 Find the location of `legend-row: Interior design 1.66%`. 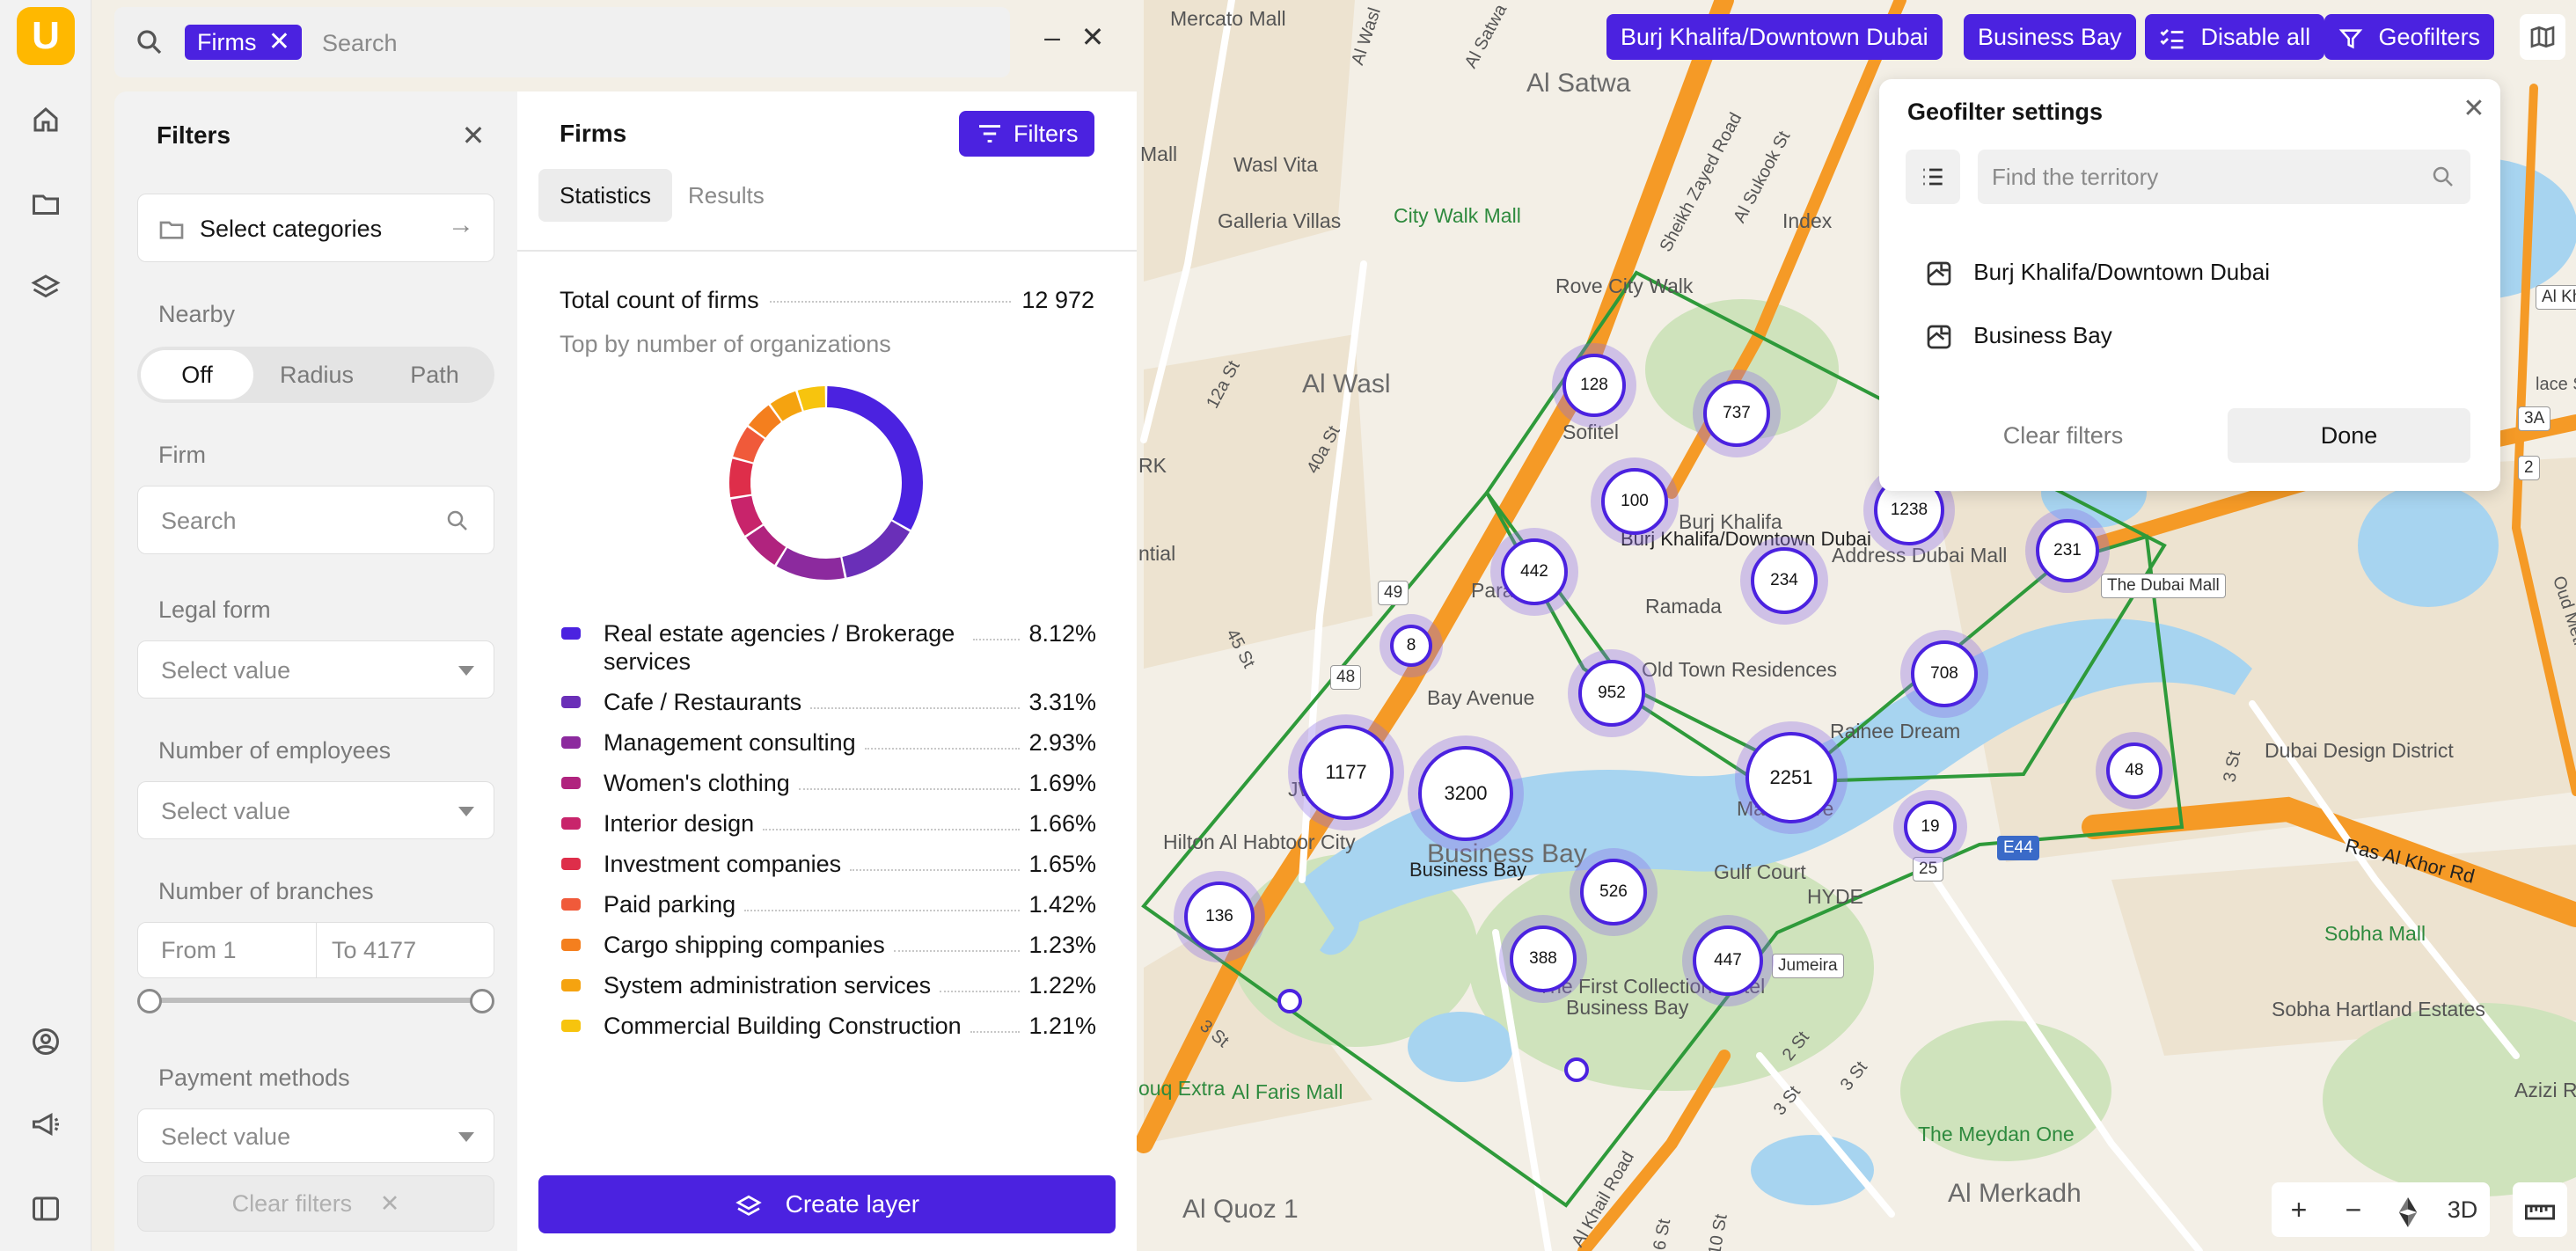

legend-row: Interior design 1.66% is located at coordinates (828, 823).